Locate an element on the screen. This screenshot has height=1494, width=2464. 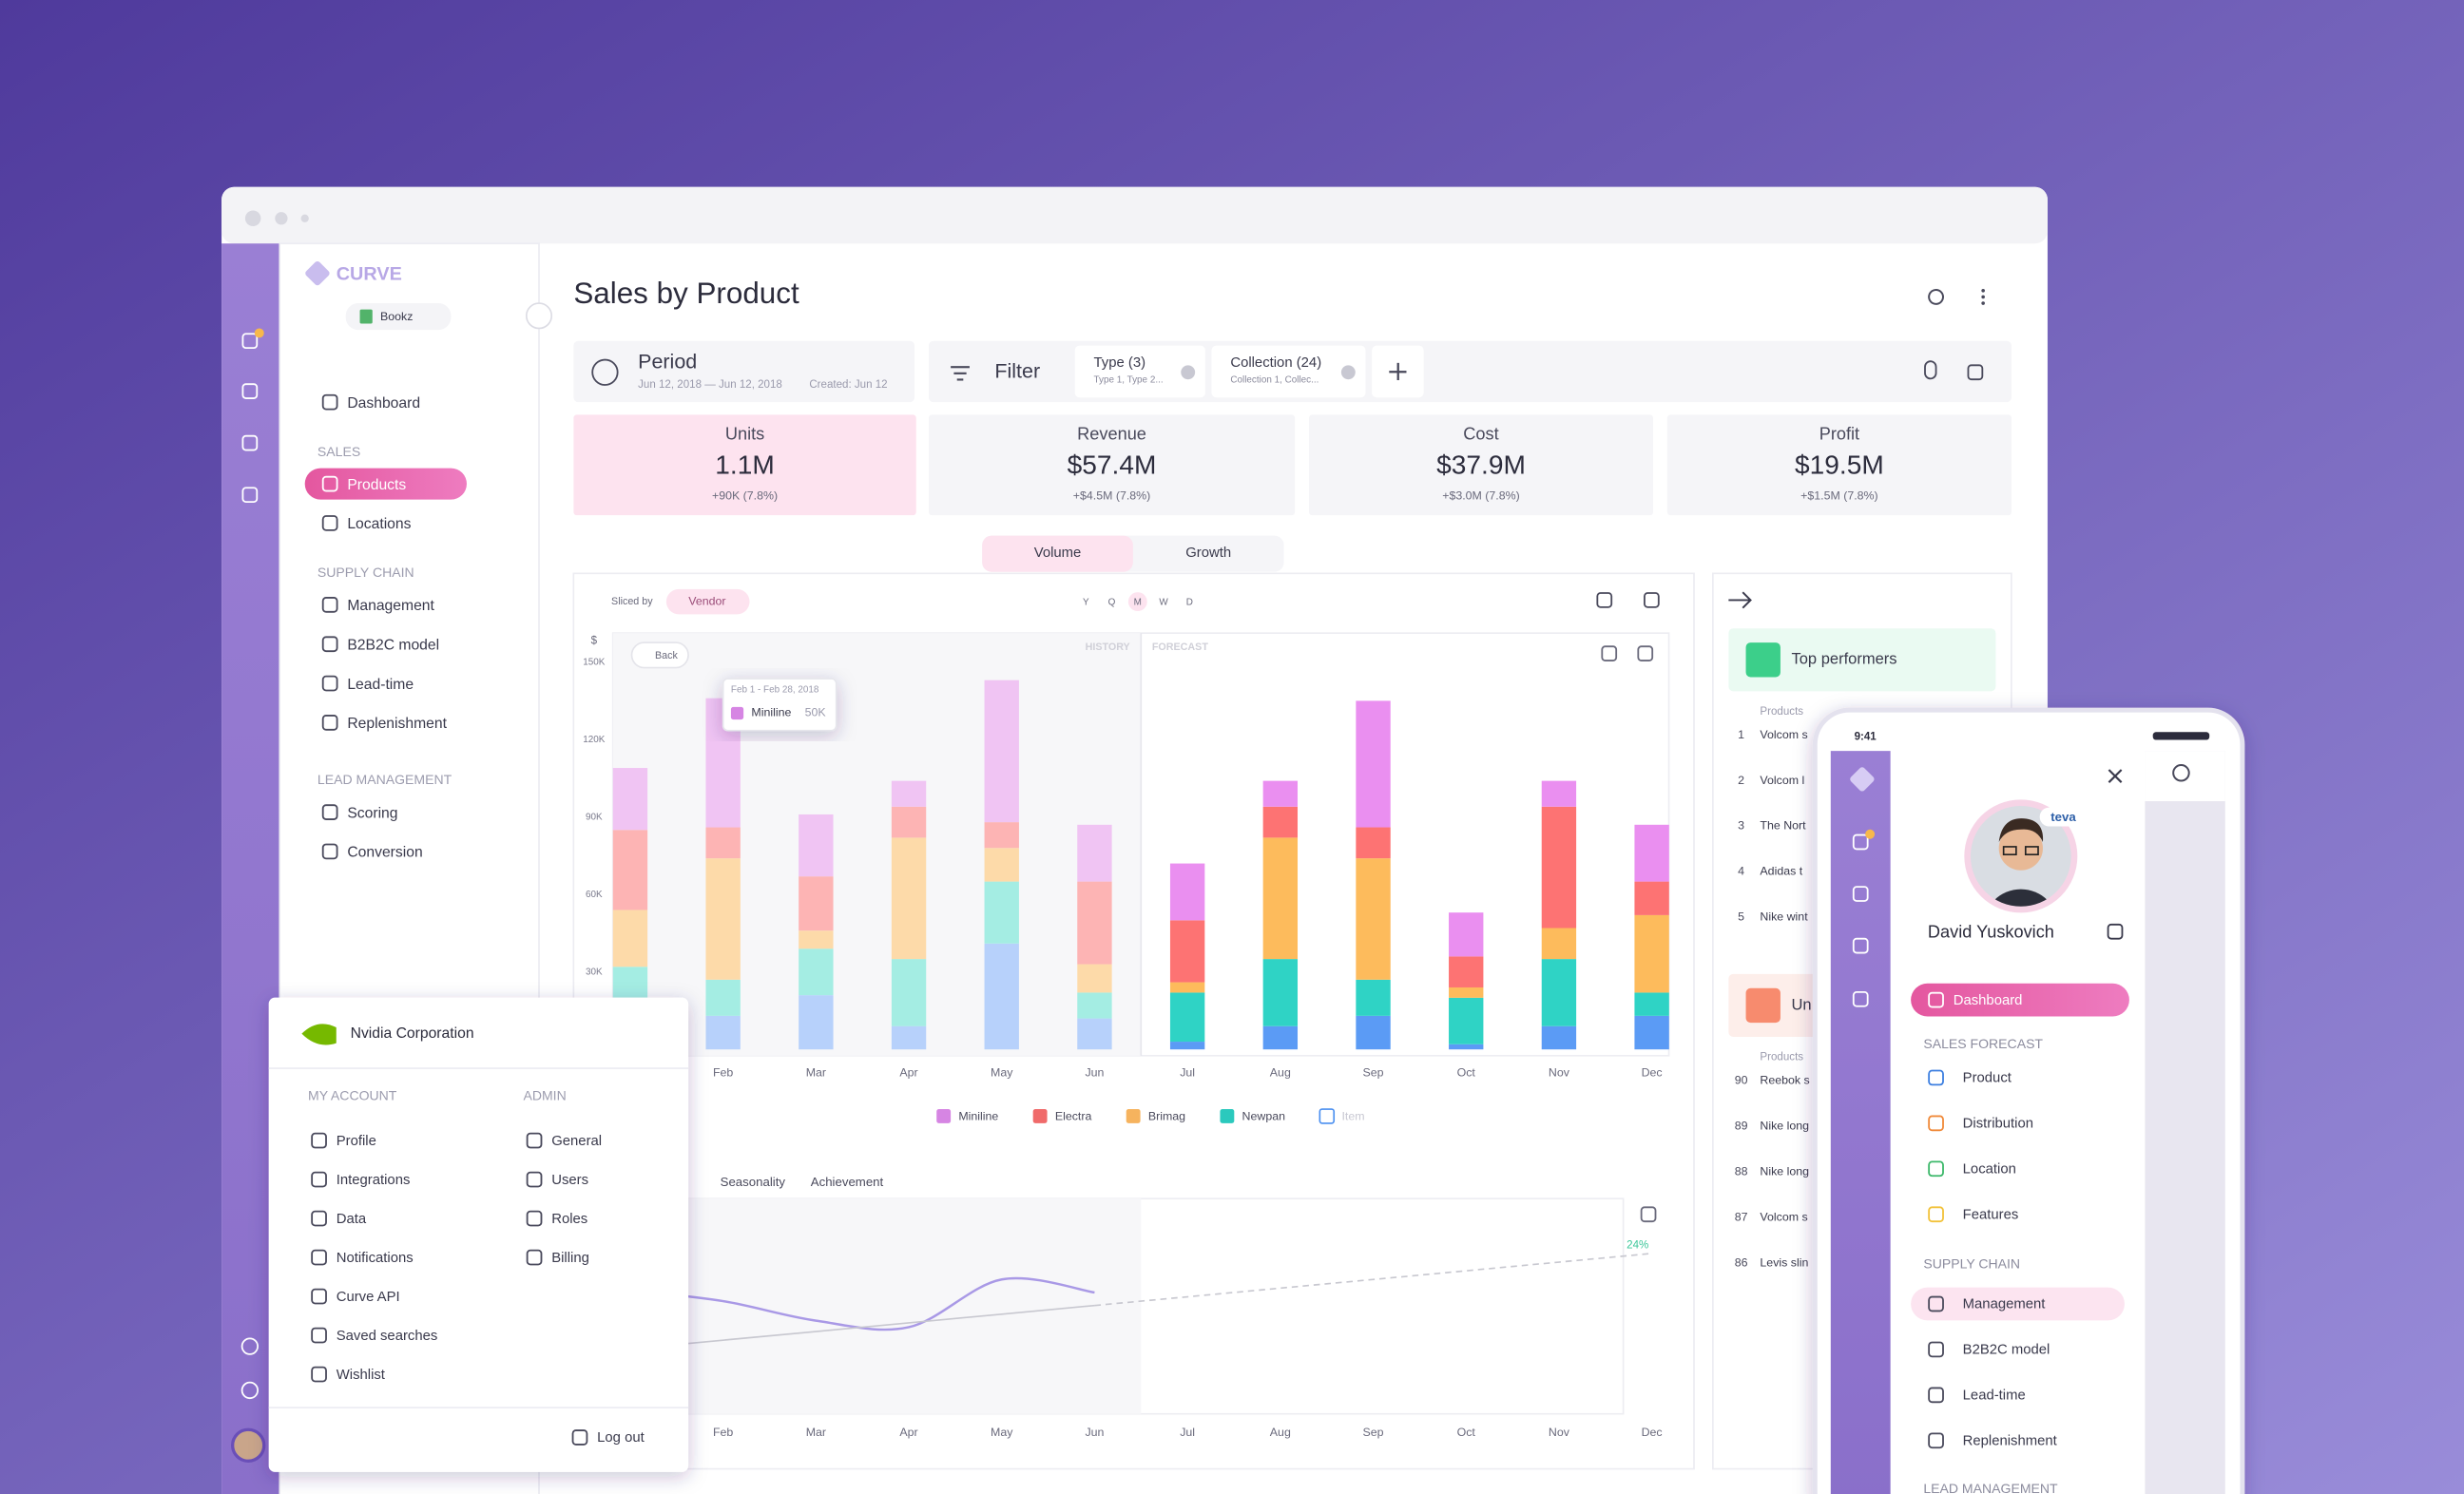
store-chip is located at coordinates (398, 317).